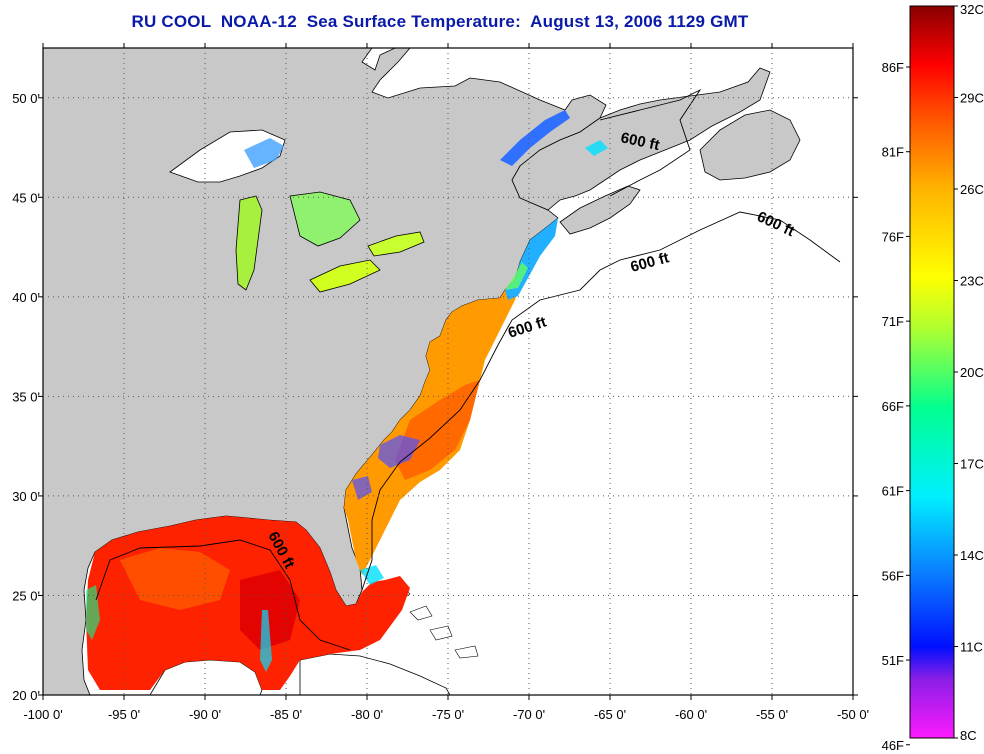 The width and height of the screenshot is (984, 754). Describe the element at coordinates (972, 372) in the screenshot. I see `celsius-label: 20C` at that location.